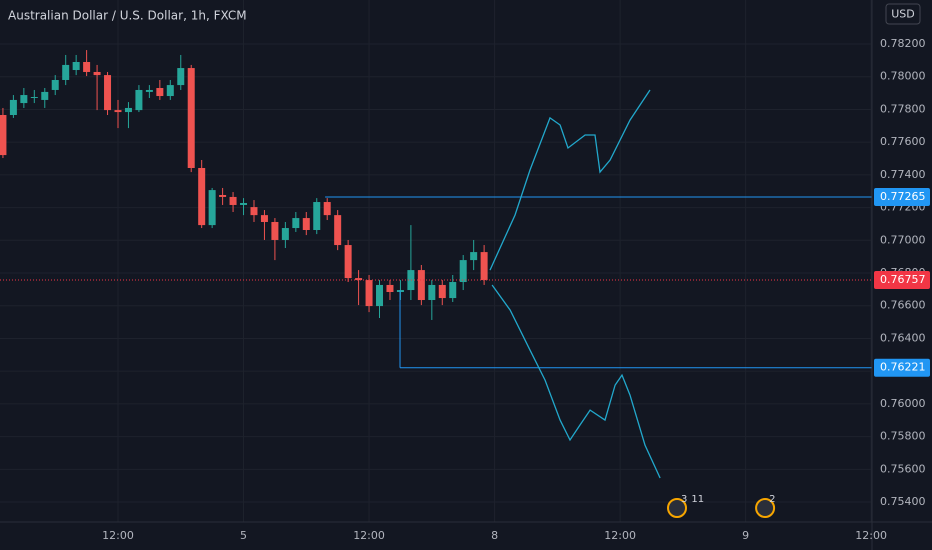 The image size is (932, 550). I want to click on y-tick-label: 0.77800, so click(903, 108).